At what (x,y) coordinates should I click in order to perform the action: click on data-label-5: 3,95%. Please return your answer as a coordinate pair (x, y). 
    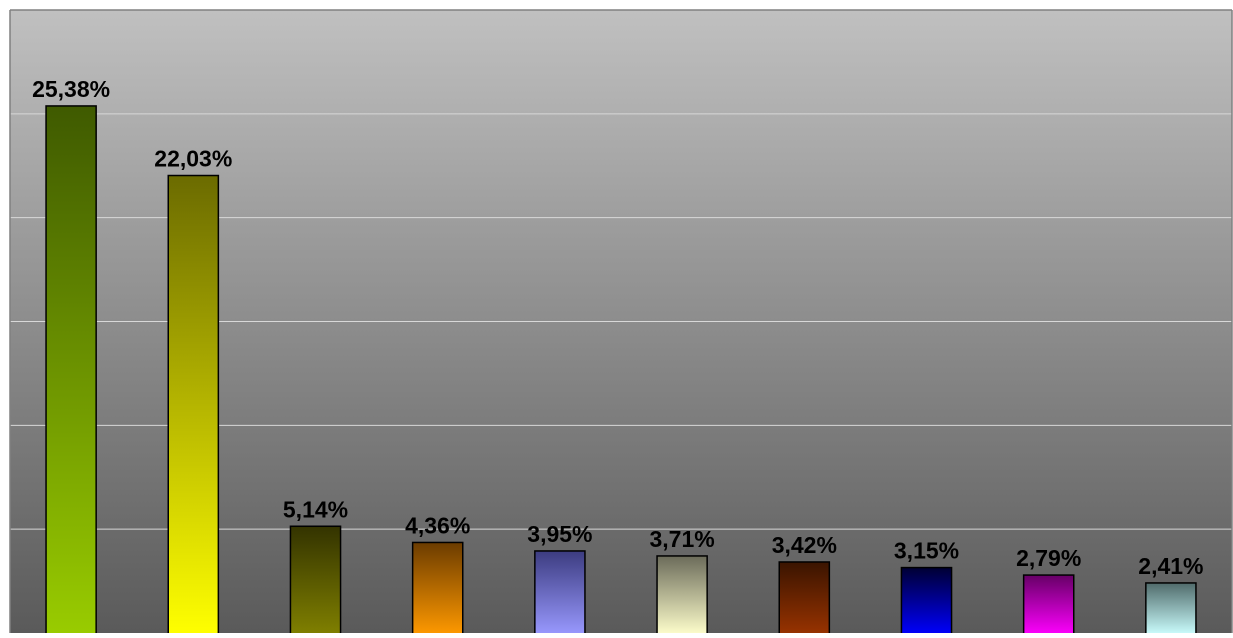
    Looking at the image, I should click on (559, 534).